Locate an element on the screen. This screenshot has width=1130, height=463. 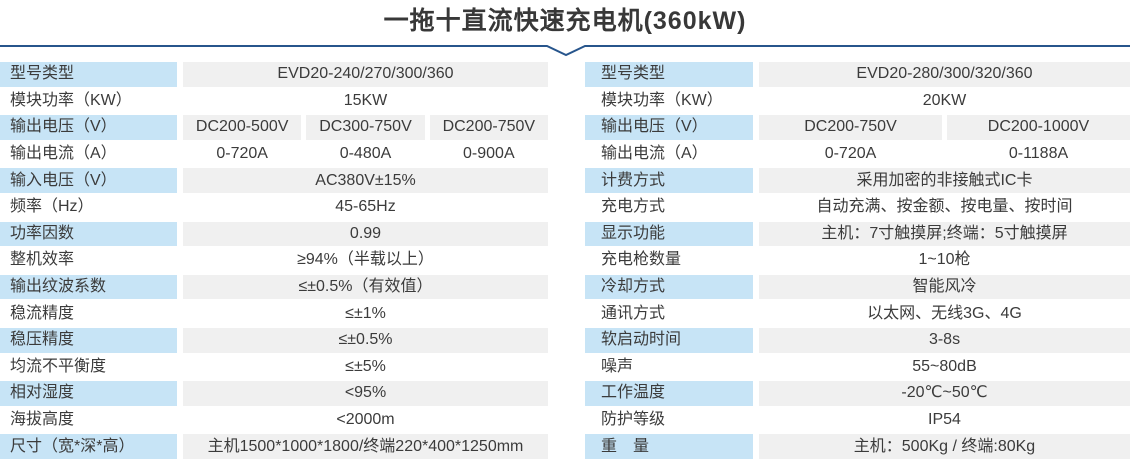
row-values: 以太网、无线3G、4G is located at coordinates (944, 313).